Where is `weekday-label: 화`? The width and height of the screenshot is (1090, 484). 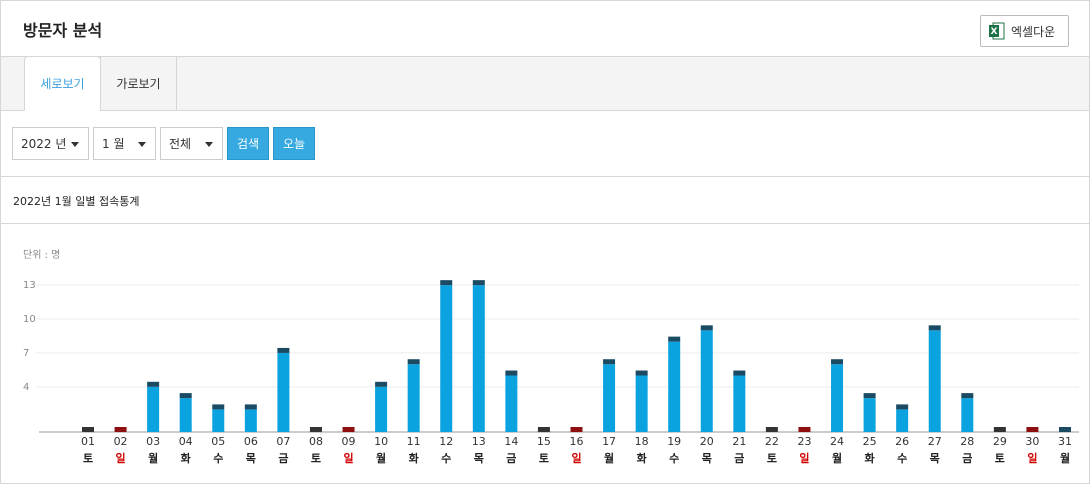 weekday-label: 화 is located at coordinates (186, 458).